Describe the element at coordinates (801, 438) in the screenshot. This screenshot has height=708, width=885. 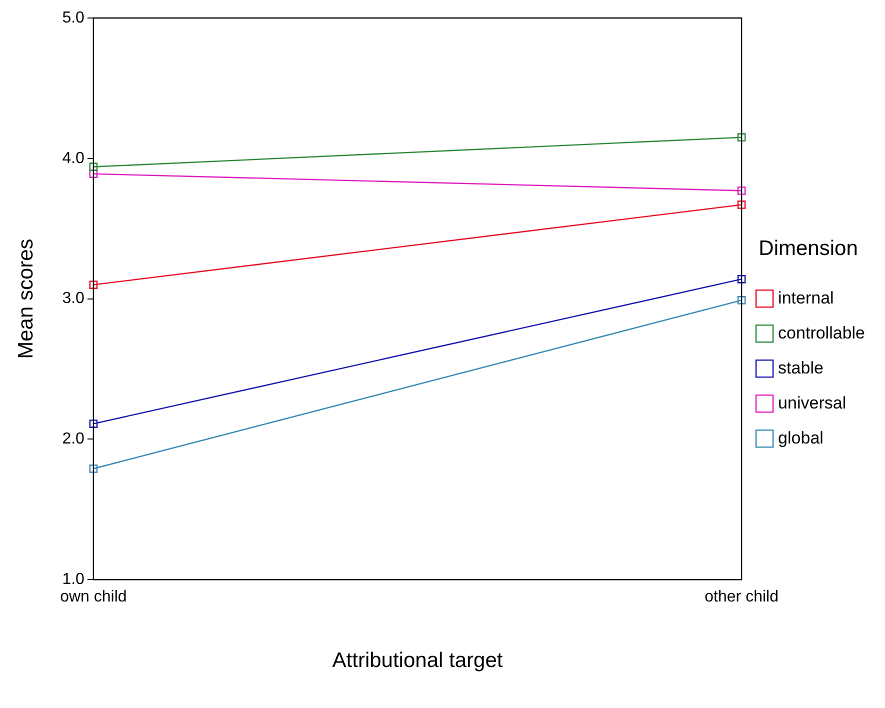
I see `legend-label: global` at that location.